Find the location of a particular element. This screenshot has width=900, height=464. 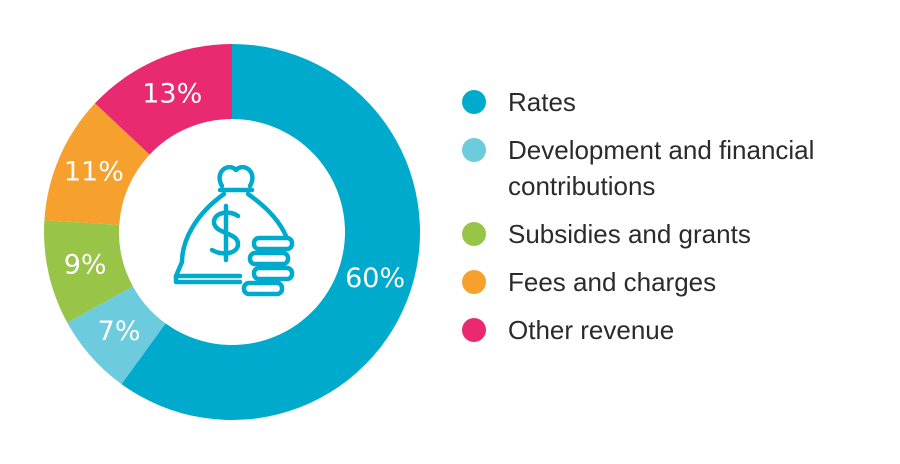

legend-item-fees-charges: Fees and charges is located at coordinates (672, 282).